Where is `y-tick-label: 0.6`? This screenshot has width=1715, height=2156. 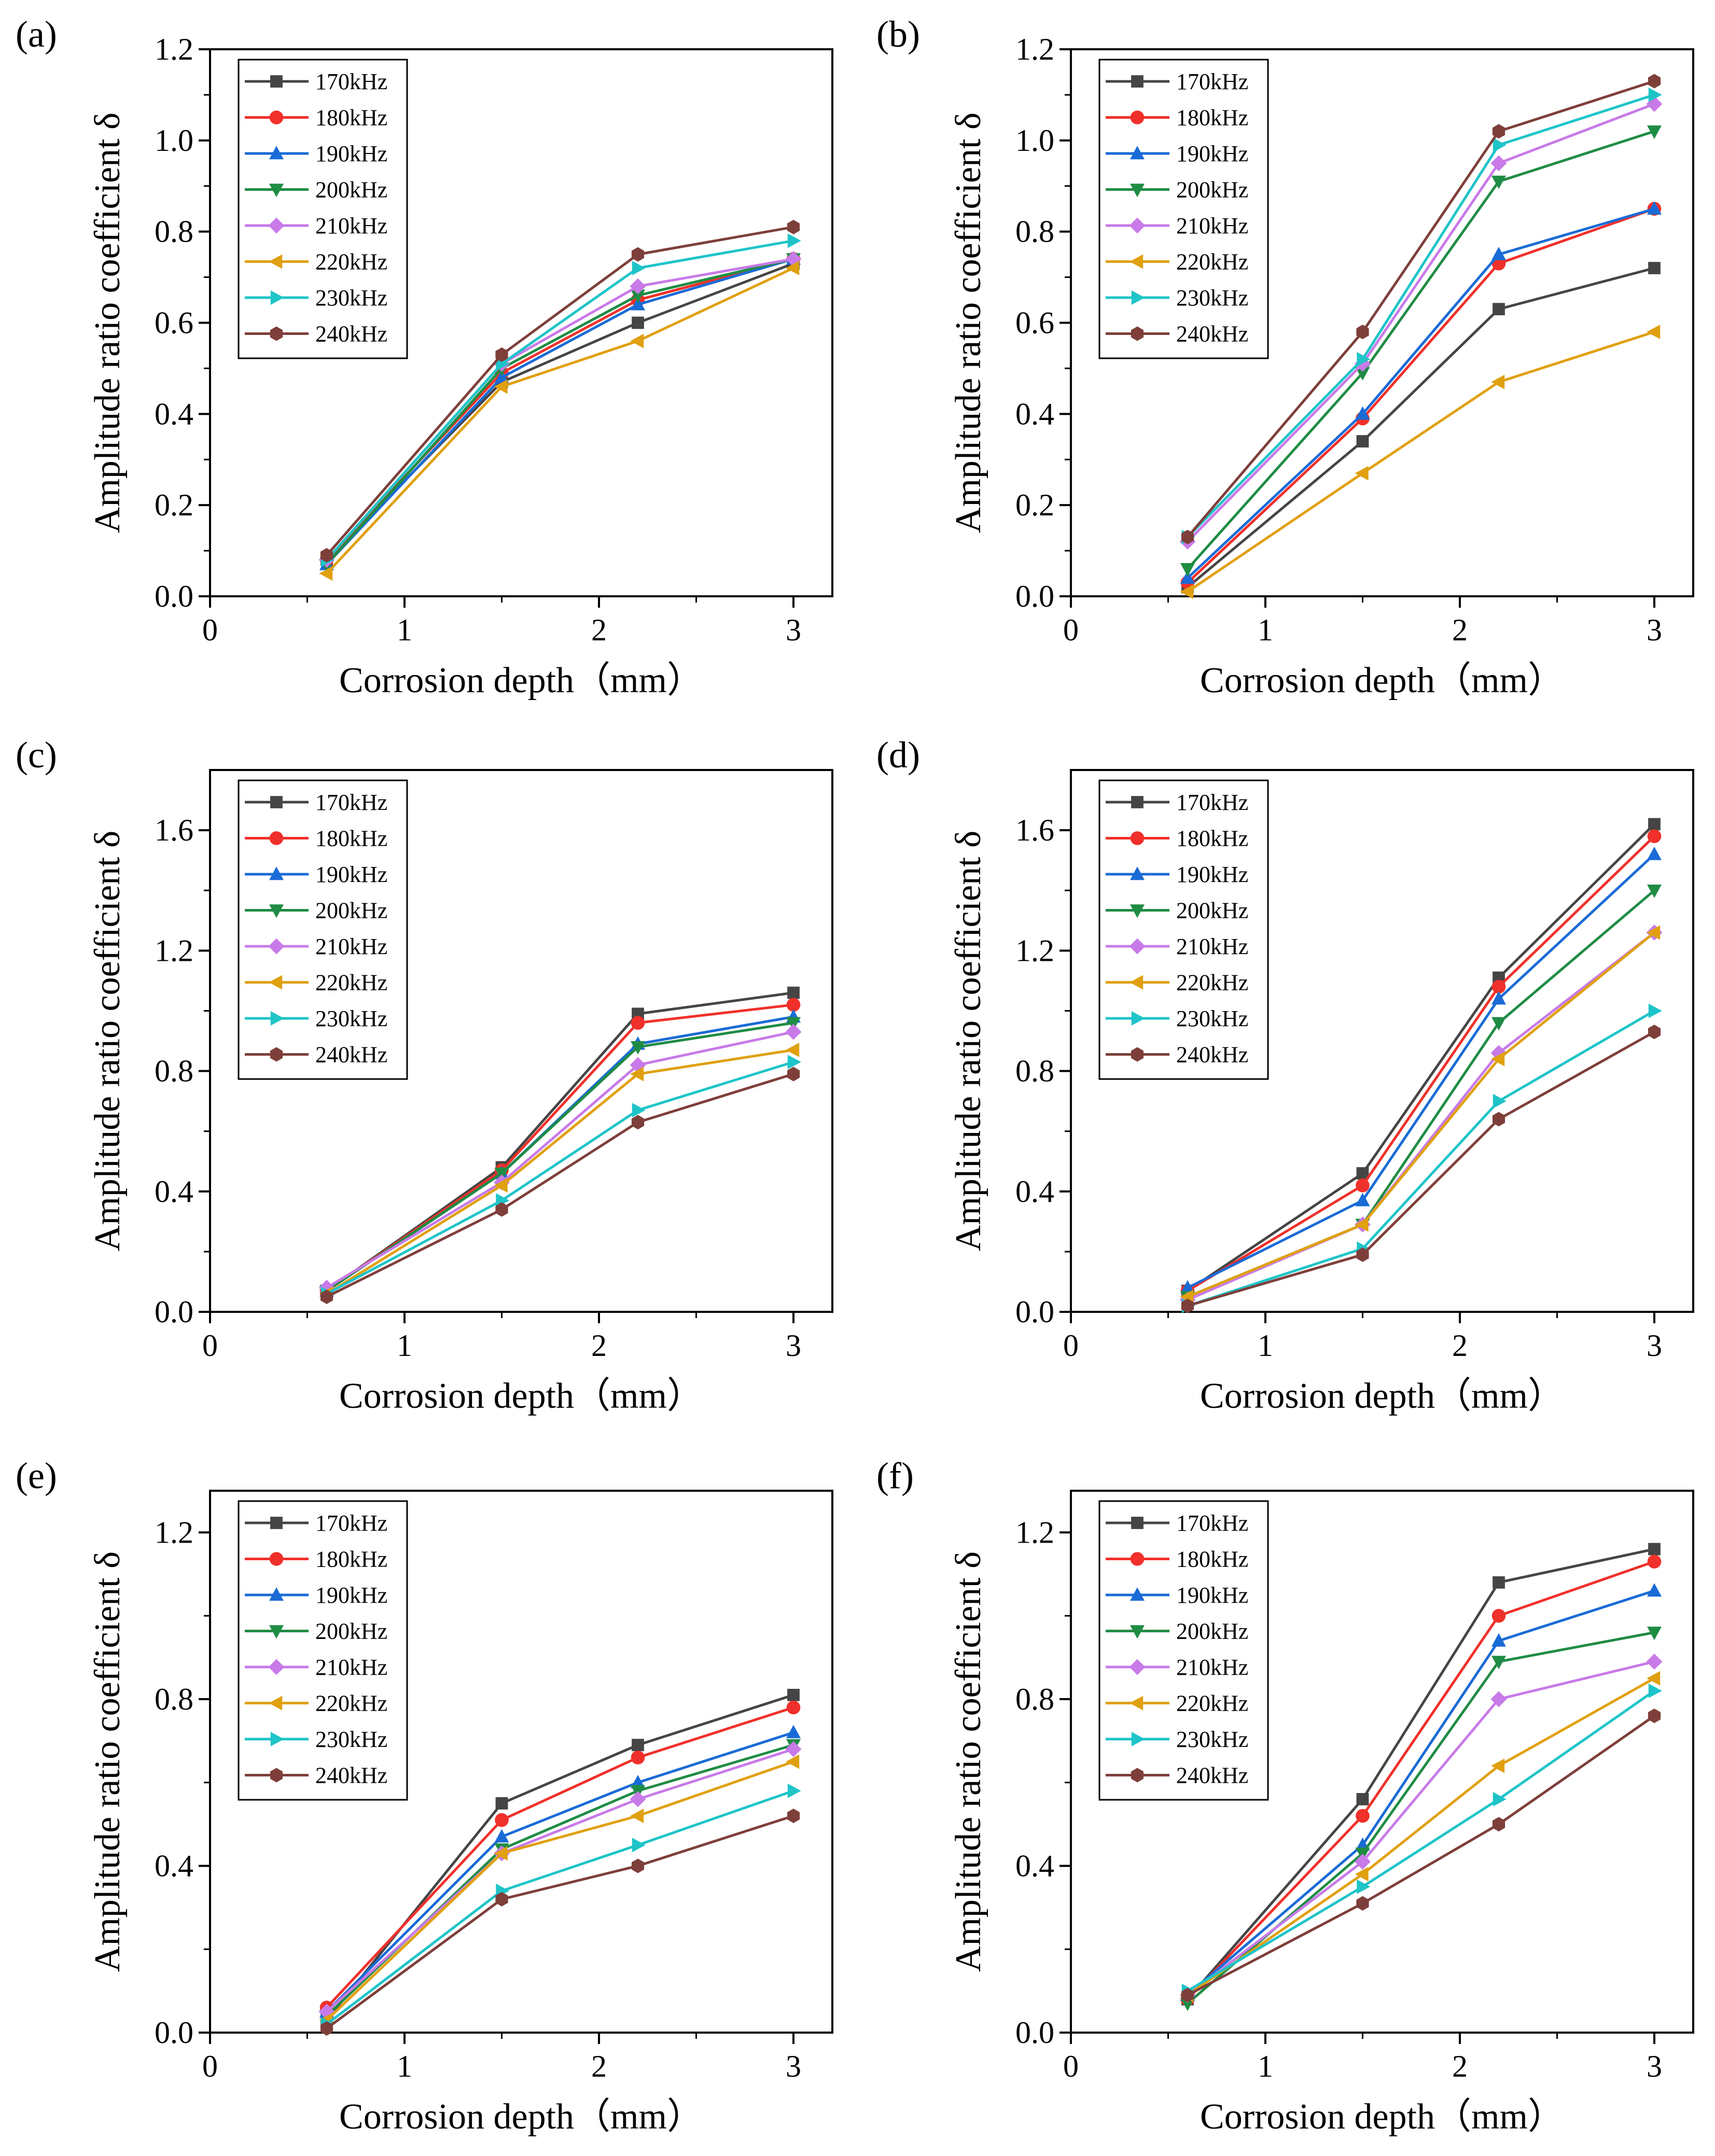
y-tick-label: 0.6 is located at coordinates (1034, 323).